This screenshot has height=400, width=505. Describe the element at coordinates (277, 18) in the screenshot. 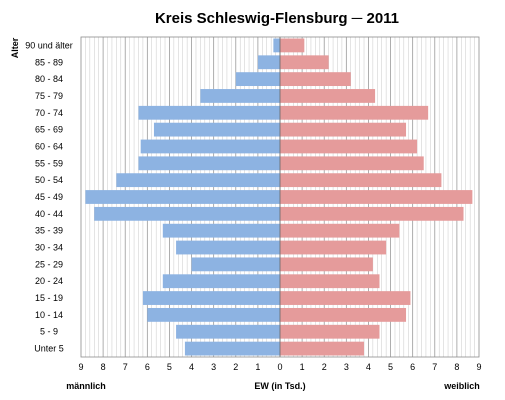

I see `chart-title: Kreis Schleswig-Flensburg ─ 2011` at that location.